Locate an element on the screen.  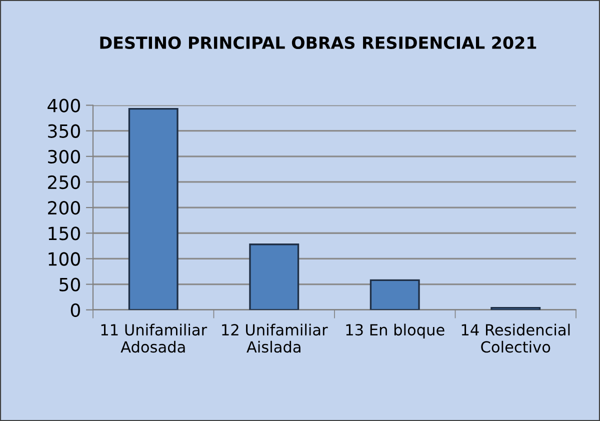
x-tick-label: 11 Unifamiliar Adosada is located at coordinates (154, 338).